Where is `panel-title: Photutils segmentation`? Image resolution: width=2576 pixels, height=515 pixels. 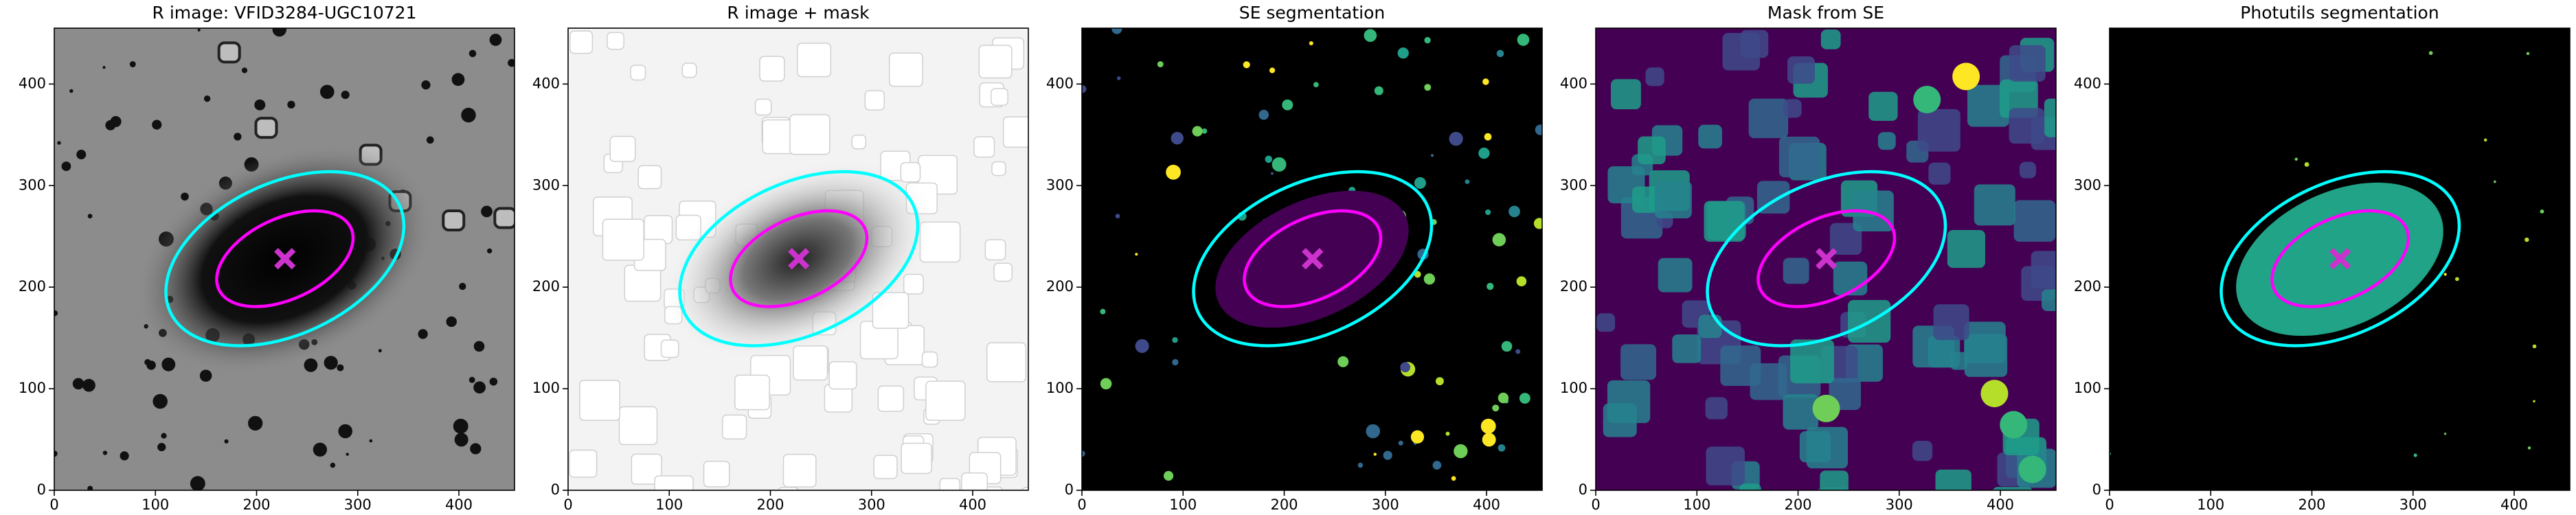
panel-title: Photutils segmentation is located at coordinates (2339, 13).